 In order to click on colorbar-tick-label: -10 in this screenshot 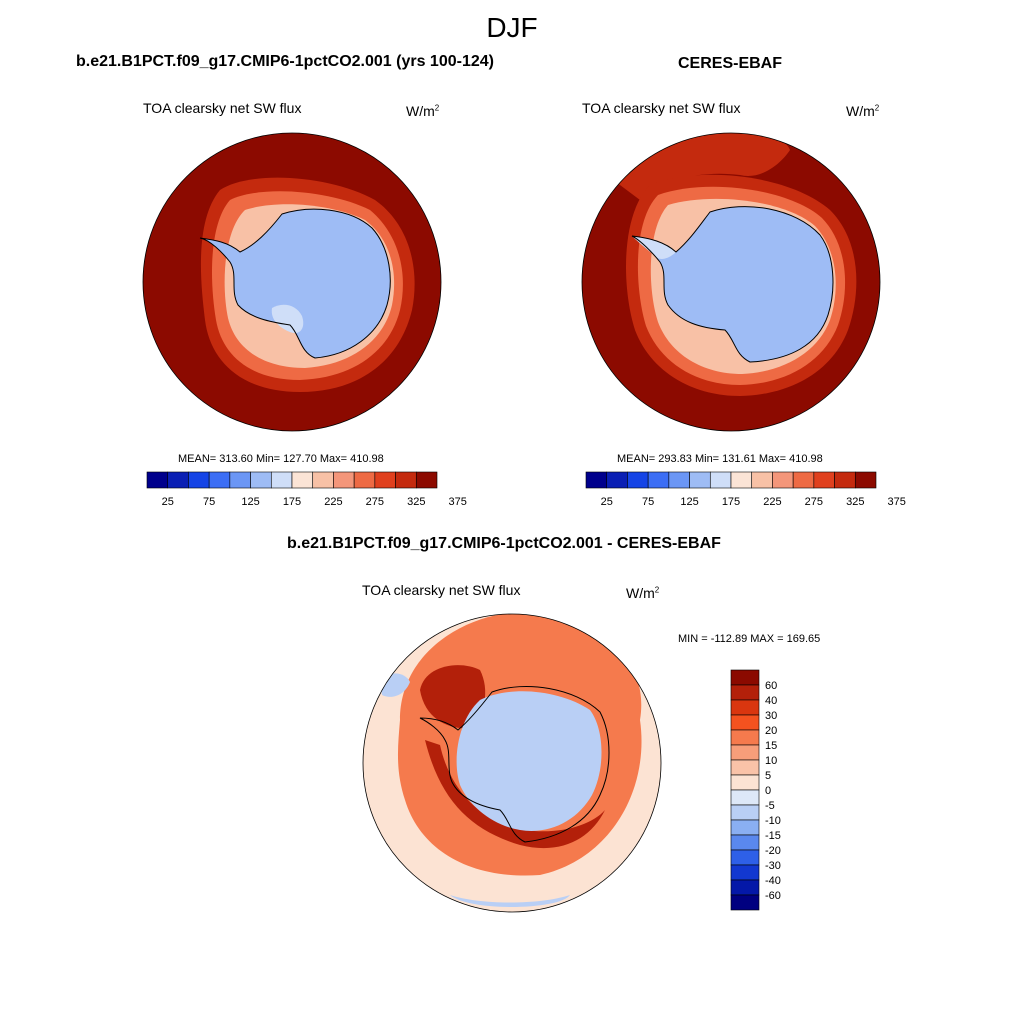, I will do `click(773, 821)`.